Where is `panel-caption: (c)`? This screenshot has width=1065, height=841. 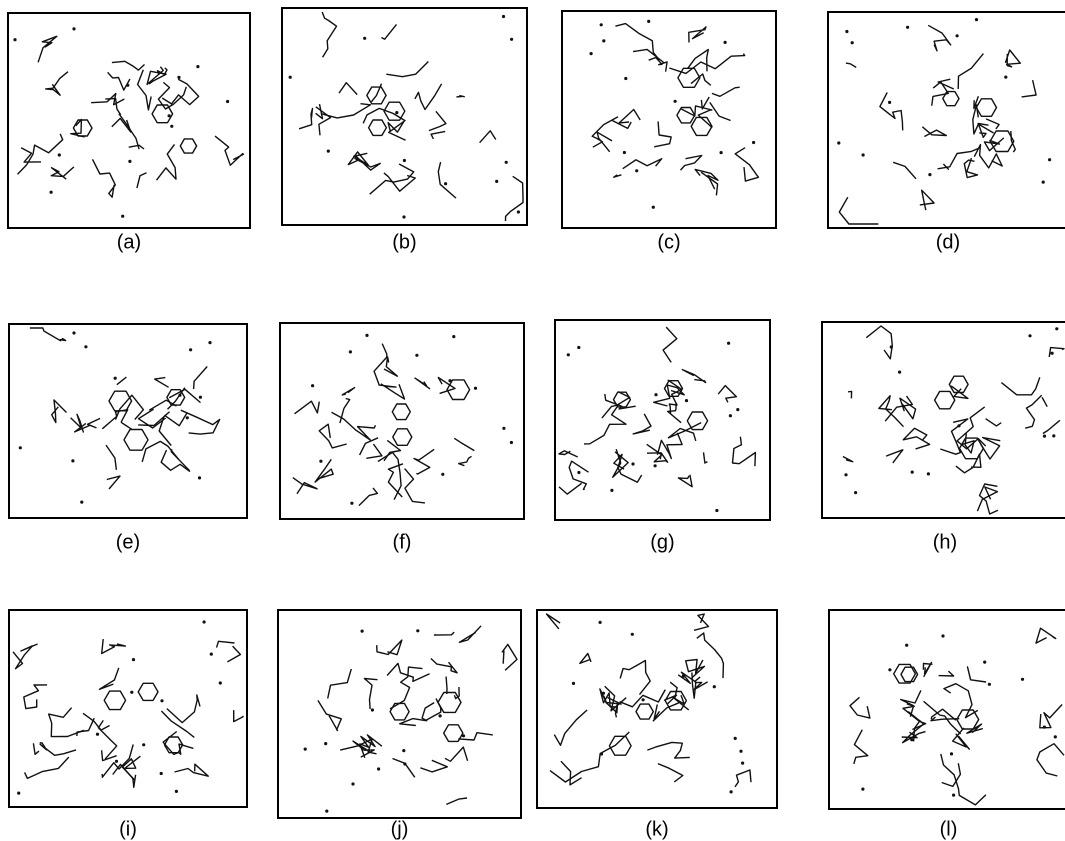 panel-caption: (c) is located at coordinates (668, 242).